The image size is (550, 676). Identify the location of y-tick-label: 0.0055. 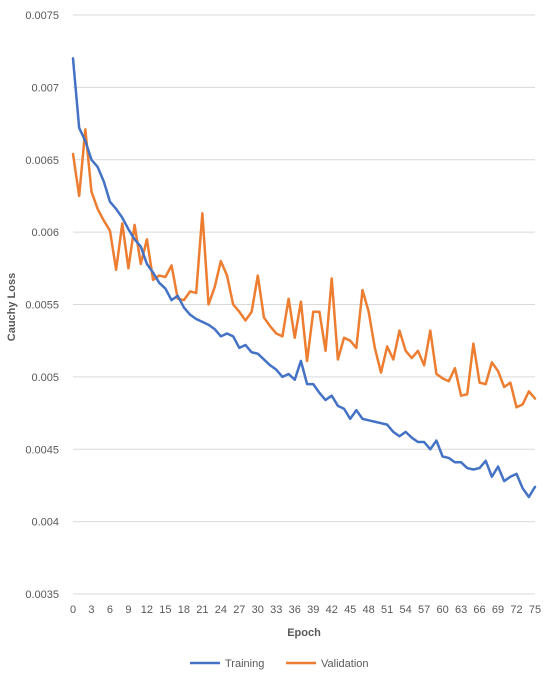
(42, 306).